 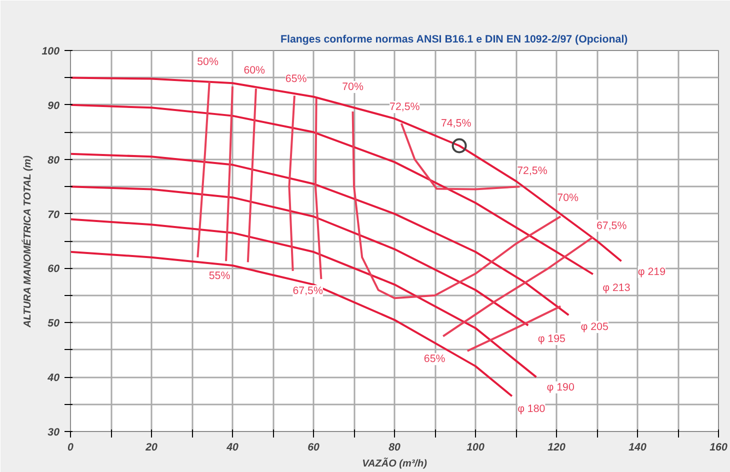 What do you see at coordinates (557, 448) in the screenshot?
I see `x-tick-label: 120` at bounding box center [557, 448].